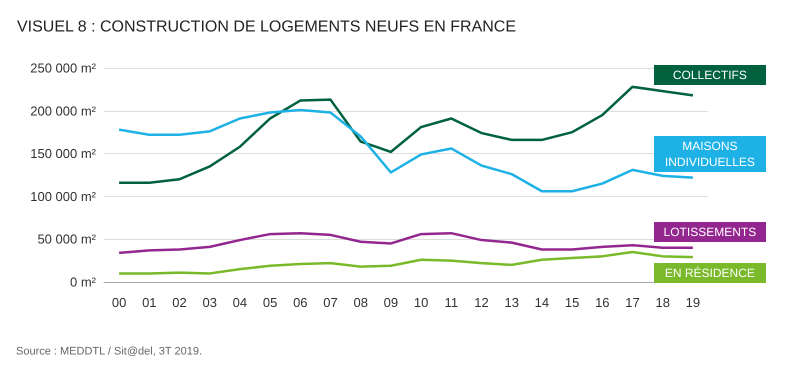 This screenshot has height=378, width=800. Describe the element at coordinates (270, 302) in the screenshot. I see `x-tick-label: 05` at that location.